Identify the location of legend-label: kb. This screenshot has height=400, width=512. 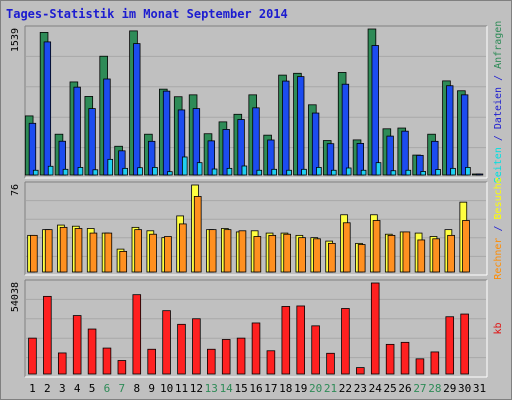
(498, 328).